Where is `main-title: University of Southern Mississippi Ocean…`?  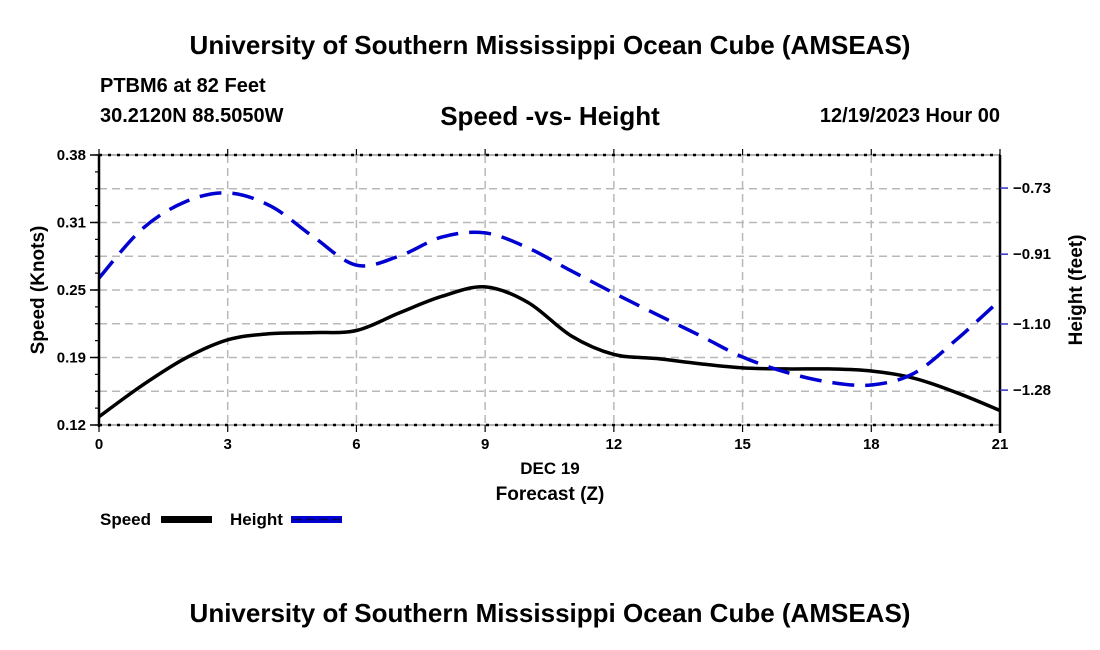
main-title: University of Southern Mississippi Ocean… is located at coordinates (550, 45).